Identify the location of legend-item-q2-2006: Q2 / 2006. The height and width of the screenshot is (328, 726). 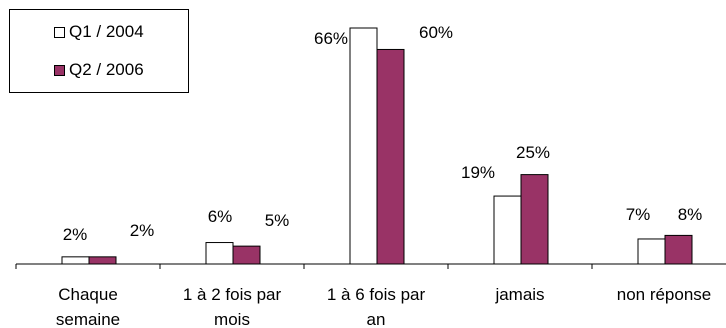
(99, 70).